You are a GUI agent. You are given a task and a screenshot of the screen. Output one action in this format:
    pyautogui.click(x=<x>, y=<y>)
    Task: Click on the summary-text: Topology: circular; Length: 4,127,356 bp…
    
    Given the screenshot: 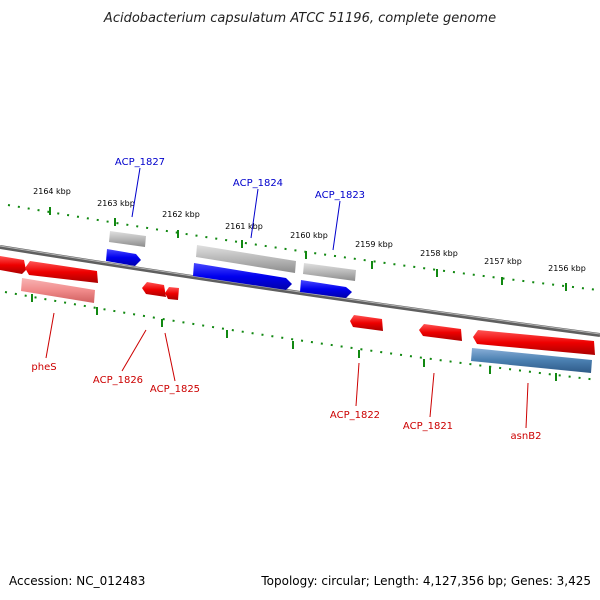 What is the action you would take?
    pyautogui.click(x=425, y=581)
    